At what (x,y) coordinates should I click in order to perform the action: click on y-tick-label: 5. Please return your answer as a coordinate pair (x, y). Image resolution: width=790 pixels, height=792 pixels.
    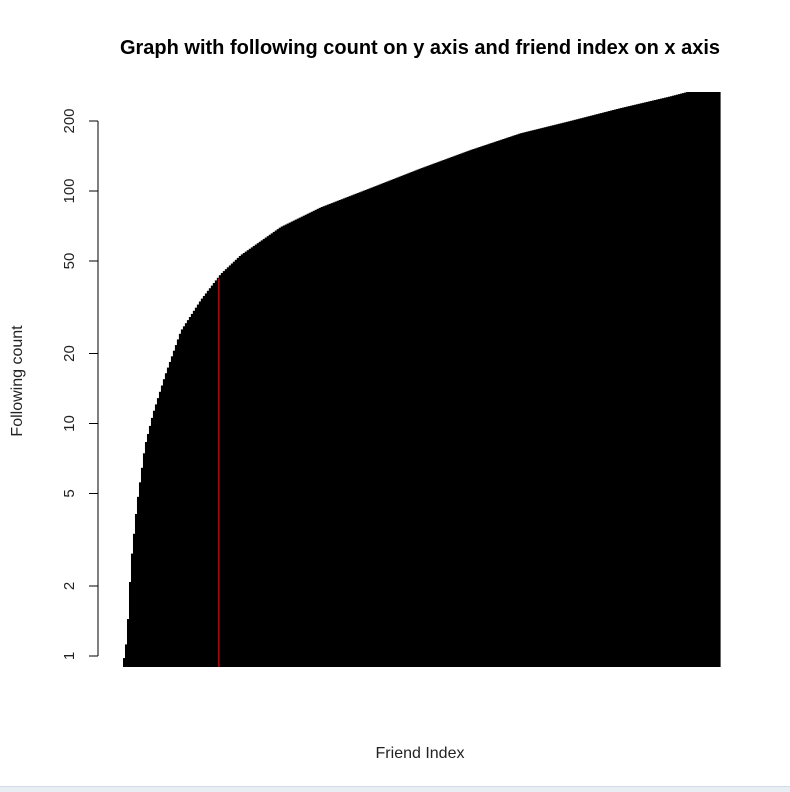
    Looking at the image, I should click on (69, 493).